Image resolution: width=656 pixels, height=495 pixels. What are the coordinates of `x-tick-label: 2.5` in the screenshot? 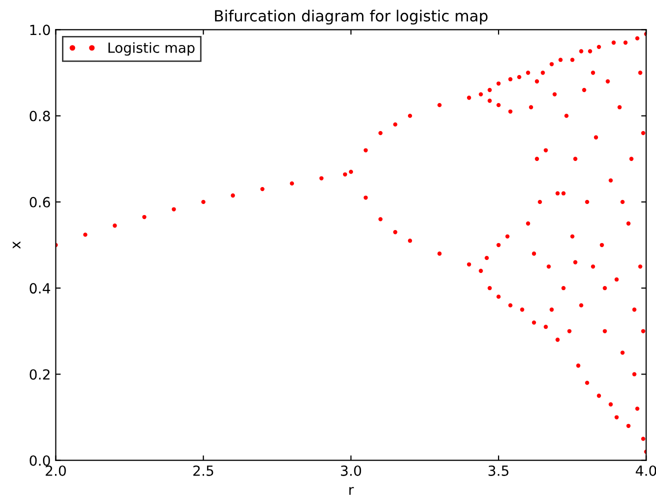 It's located at (203, 470).